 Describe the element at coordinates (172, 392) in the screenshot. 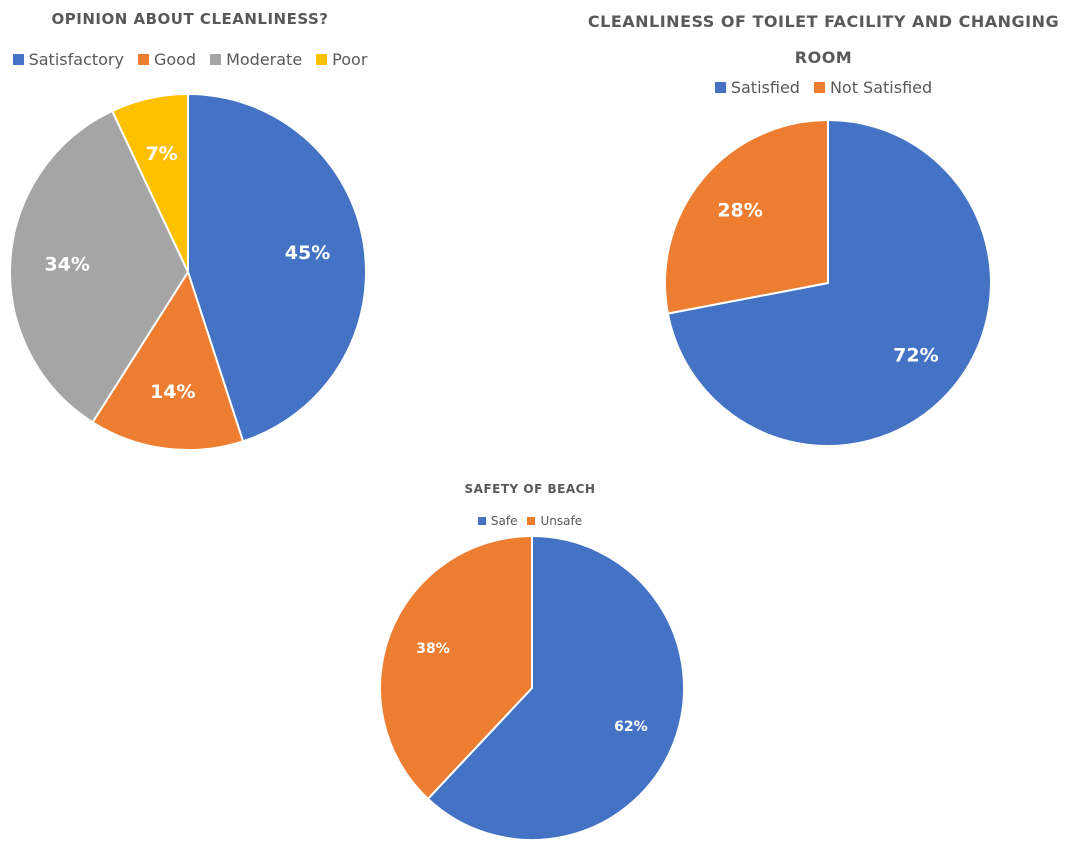

I see `data-label-good: 14%` at that location.